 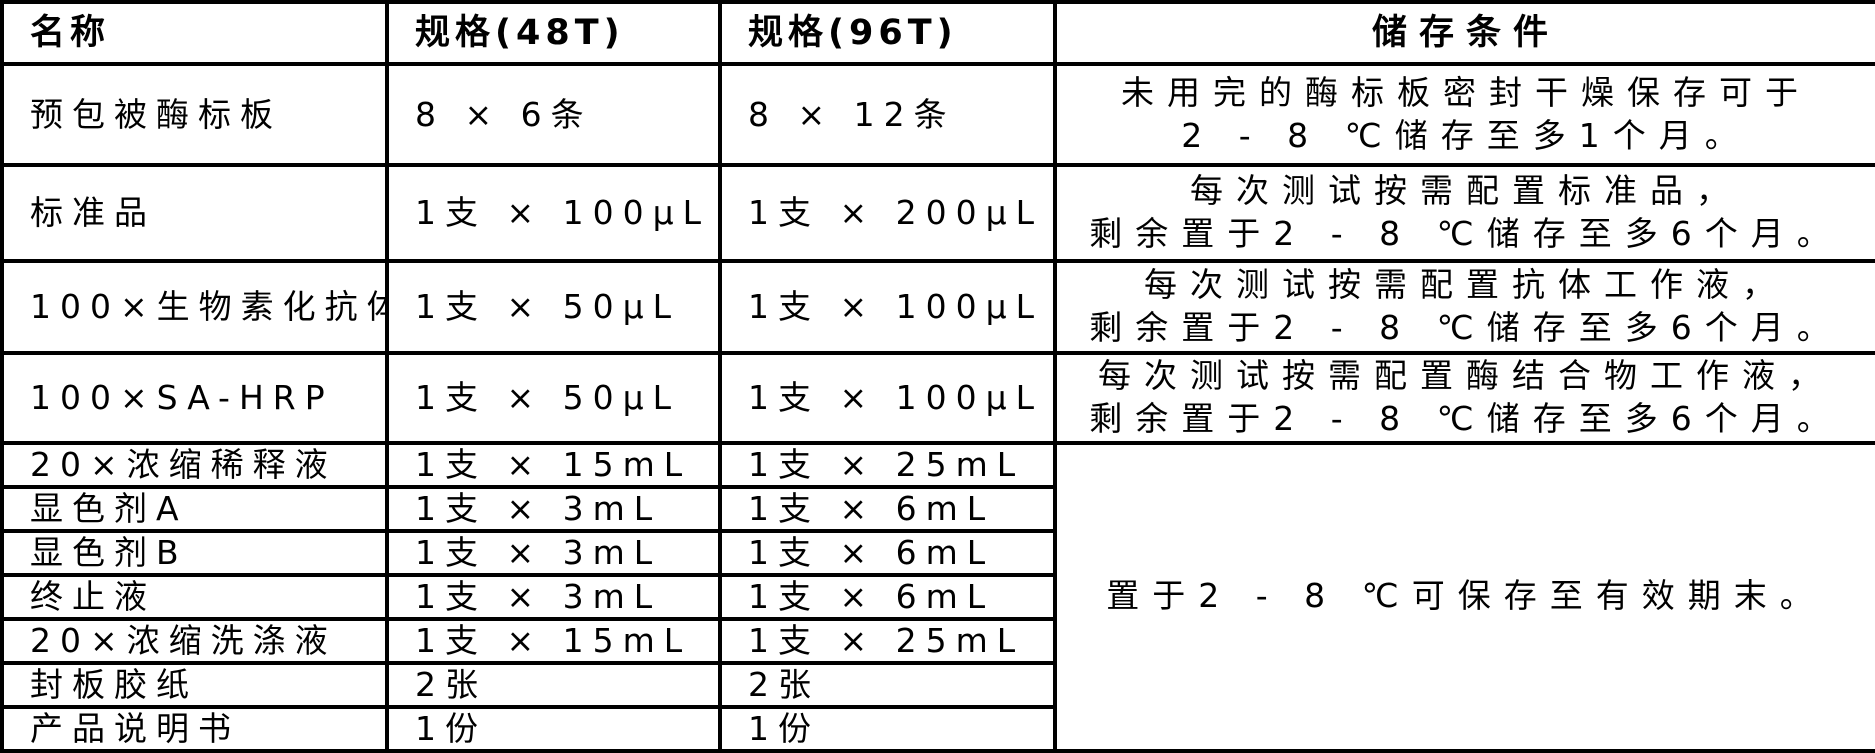 What do you see at coordinates (1466, 285) in the screenshot?
I see `storage-line: 每次测试按需配置抗体工作液，` at bounding box center [1466, 285].